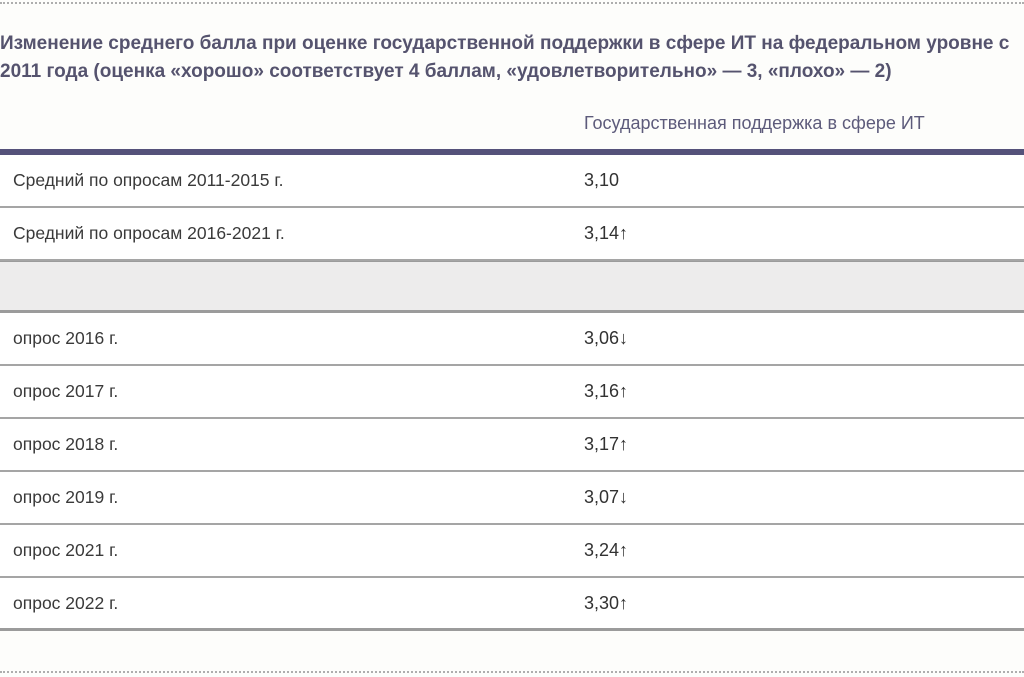 This screenshot has height=677, width=1024. Describe the element at coordinates (66, 338) in the screenshot. I see `row-label: опрос 2016 г.` at that location.